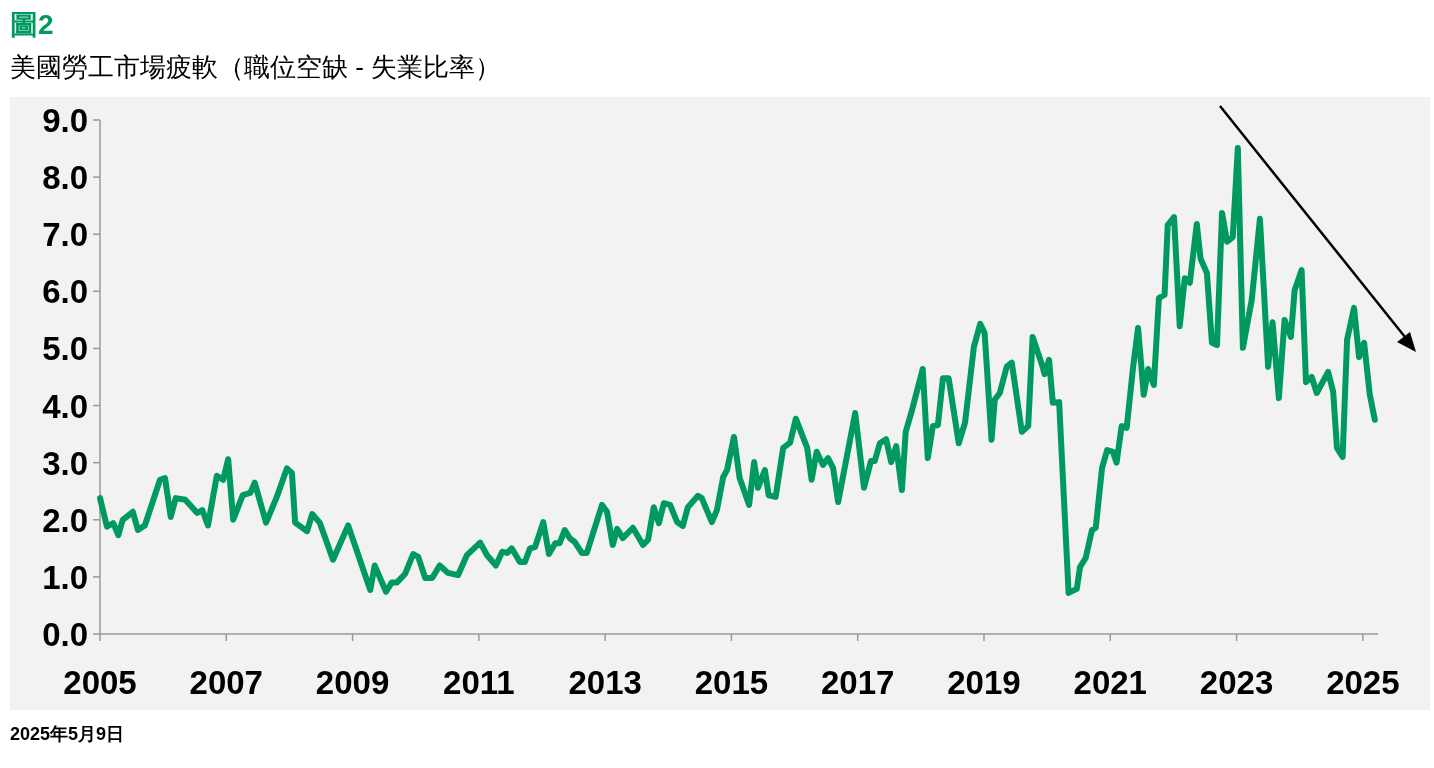 The image size is (1434, 768). What do you see at coordinates (858, 682) in the screenshot?
I see `x-tick-label: 2017` at bounding box center [858, 682].